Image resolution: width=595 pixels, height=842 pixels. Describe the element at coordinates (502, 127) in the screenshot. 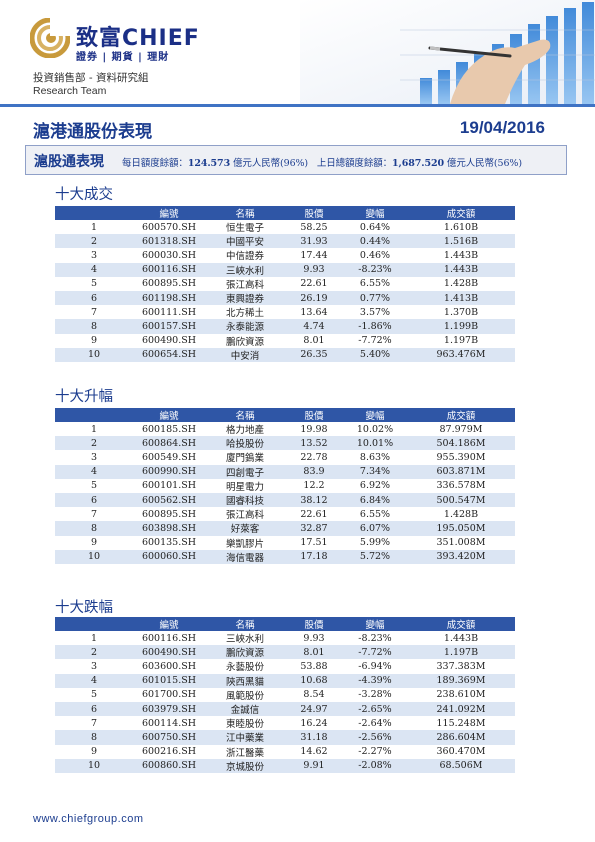

I see `report-date: 19/04/2016` at that location.